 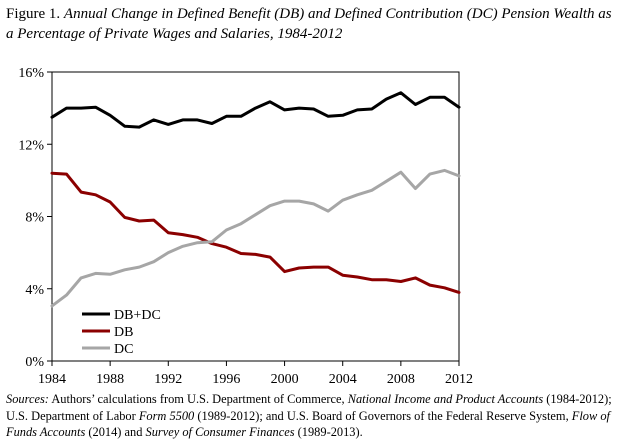 What do you see at coordinates (226, 379) in the screenshot?
I see `x-tick-label: 1996` at bounding box center [226, 379].